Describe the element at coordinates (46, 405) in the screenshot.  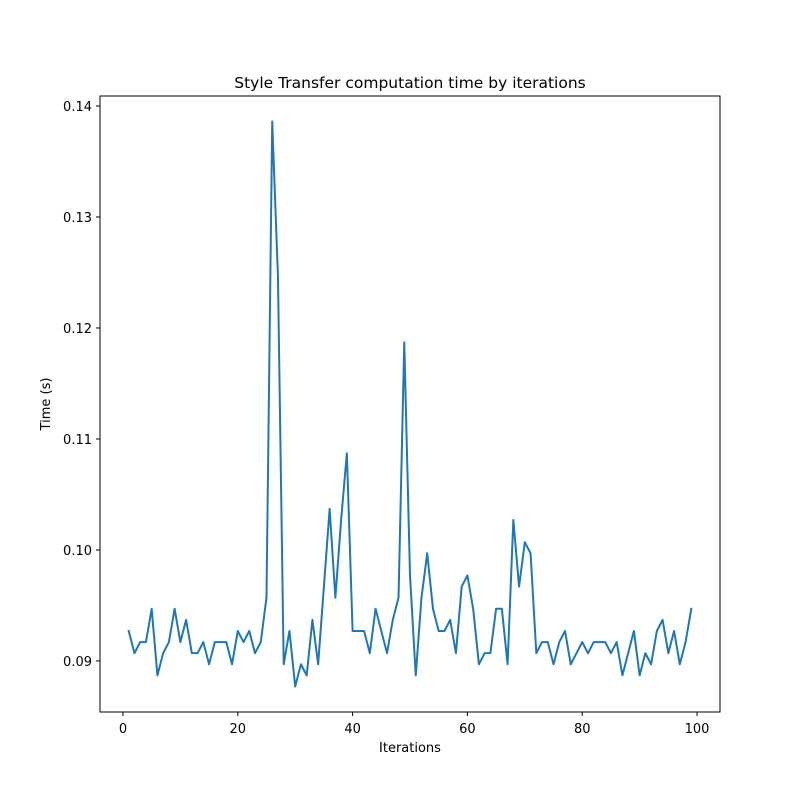
I see `y-axis-label: Time (s)` at that location.